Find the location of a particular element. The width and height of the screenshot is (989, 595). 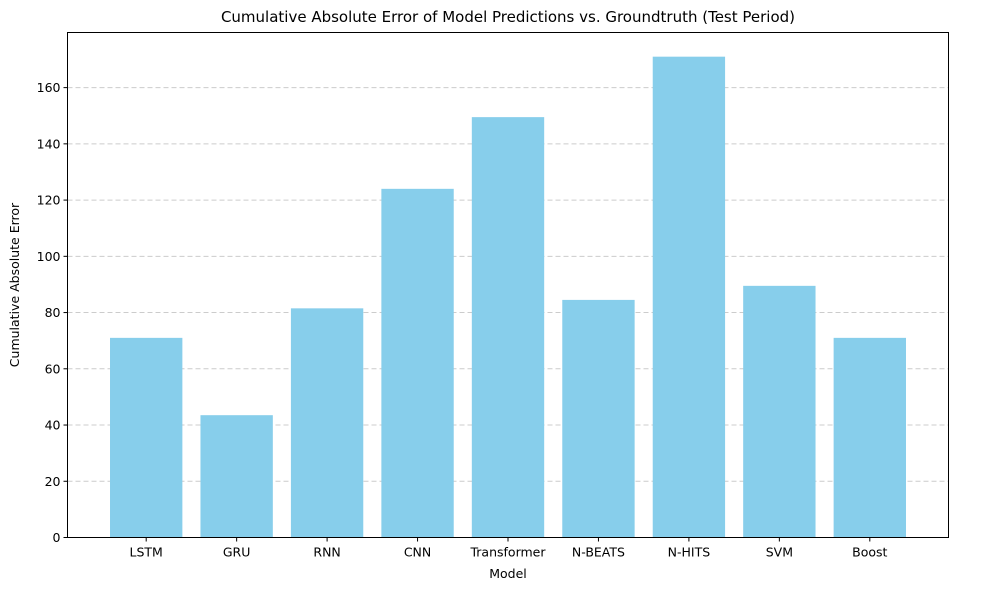

y-tick-label: 140 is located at coordinates (49, 143).